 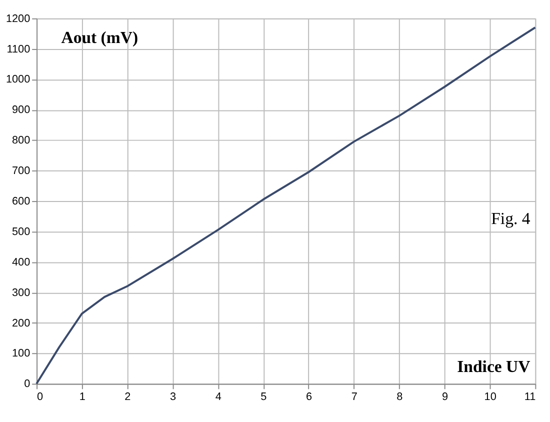 What do you see at coordinates (354, 397) in the screenshot?
I see `x-tick-label: 7` at bounding box center [354, 397].